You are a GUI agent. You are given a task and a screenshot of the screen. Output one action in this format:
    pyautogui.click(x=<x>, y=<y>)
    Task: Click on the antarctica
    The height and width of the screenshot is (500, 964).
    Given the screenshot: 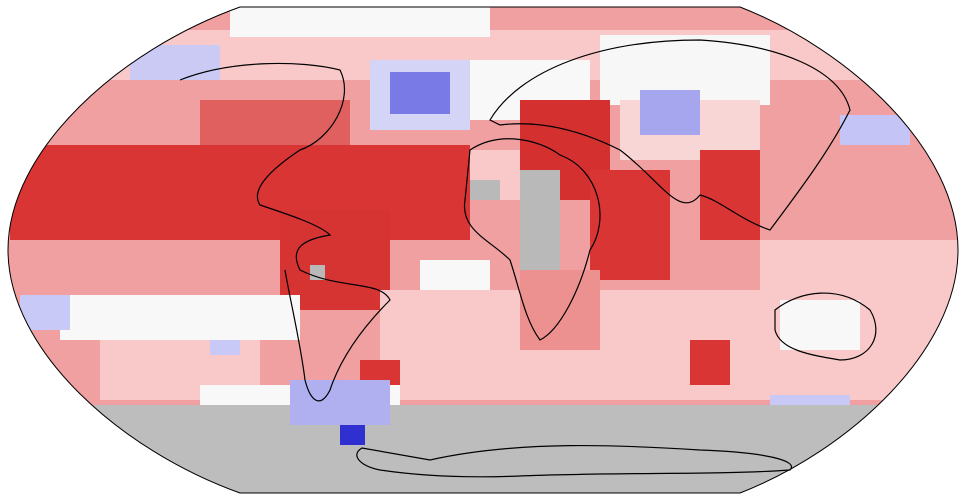 What is the action you would take?
    pyautogui.click(x=574, y=461)
    